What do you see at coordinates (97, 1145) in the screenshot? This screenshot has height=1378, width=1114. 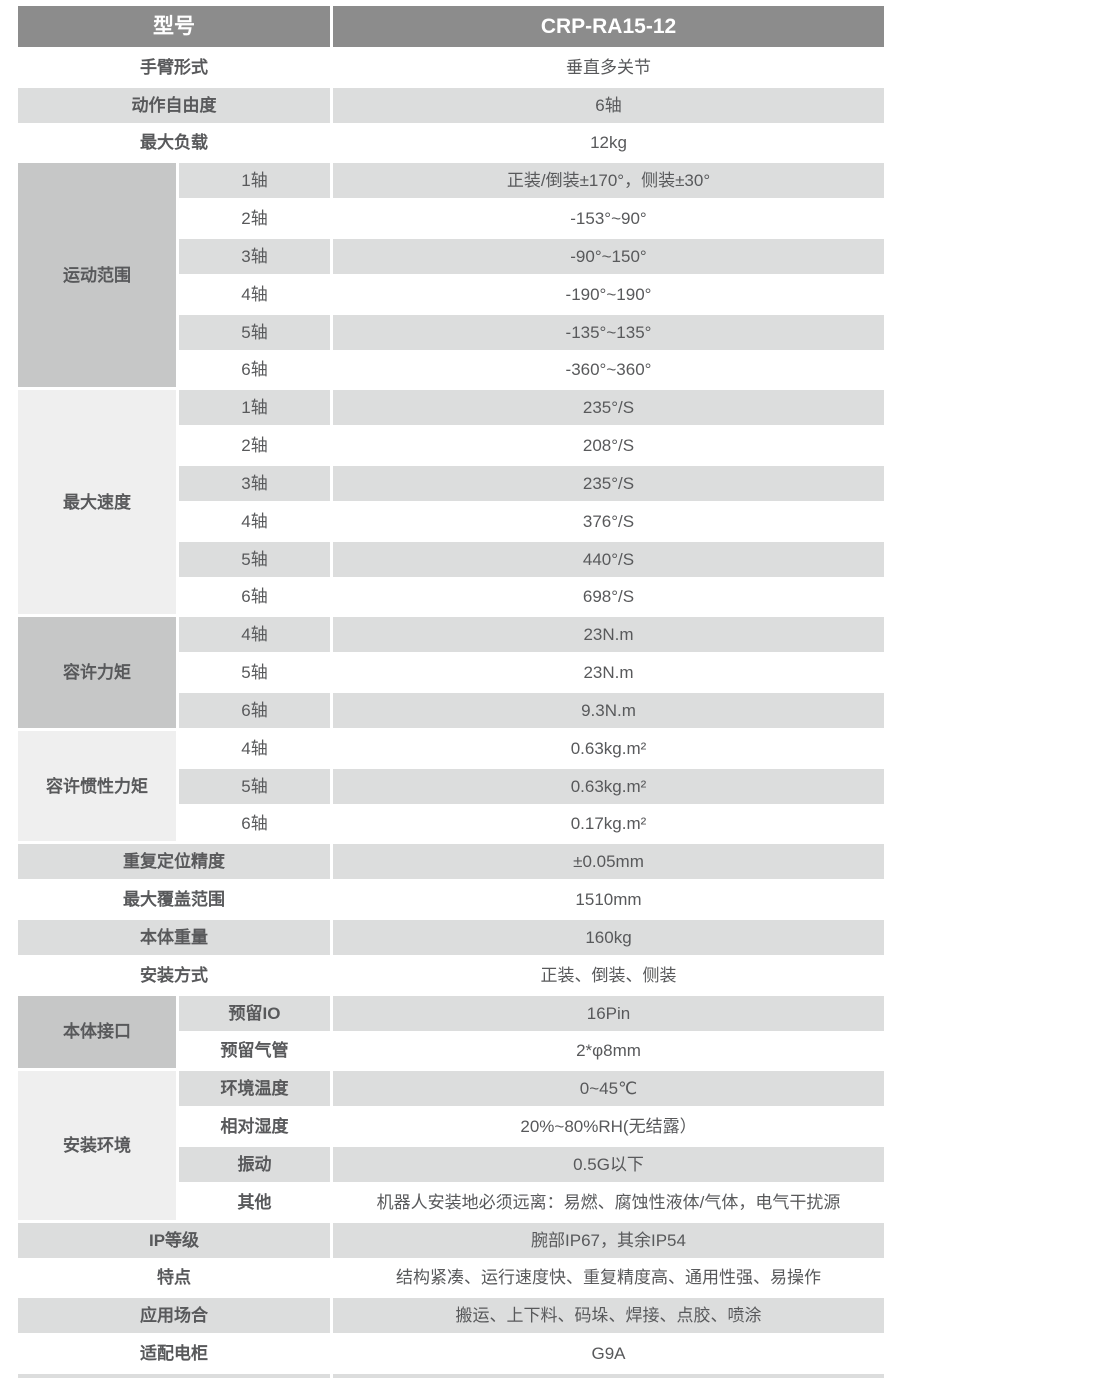 I see `group-label-install-env: 安装环境` at bounding box center [97, 1145].